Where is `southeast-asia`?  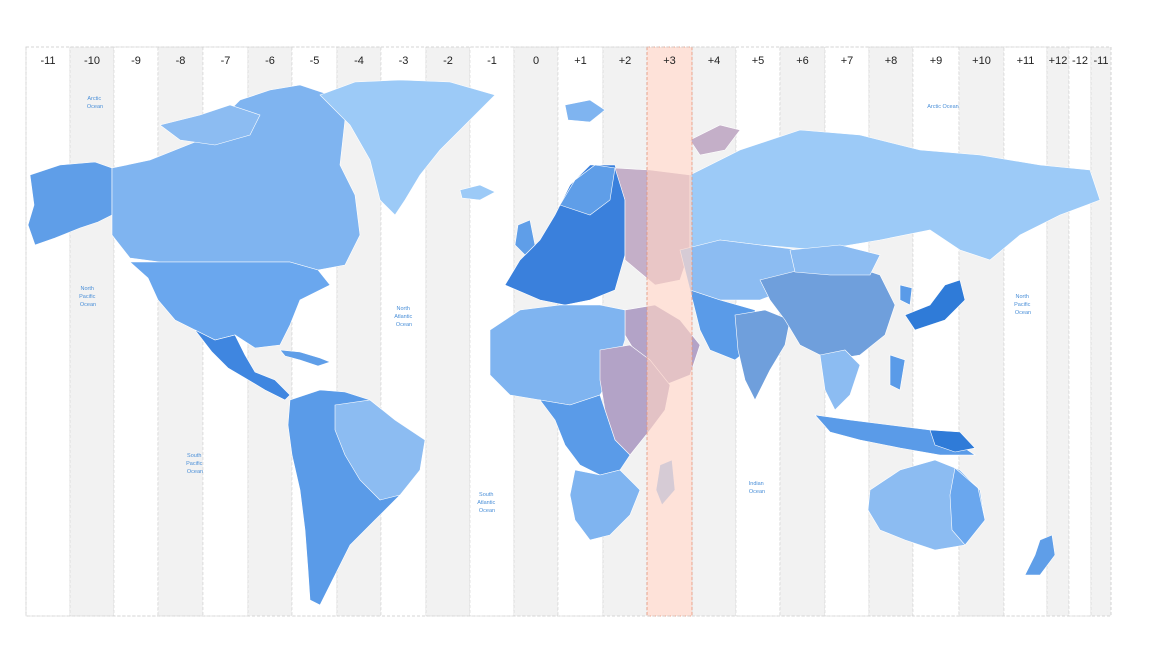 southeast-asia is located at coordinates (840, 380).